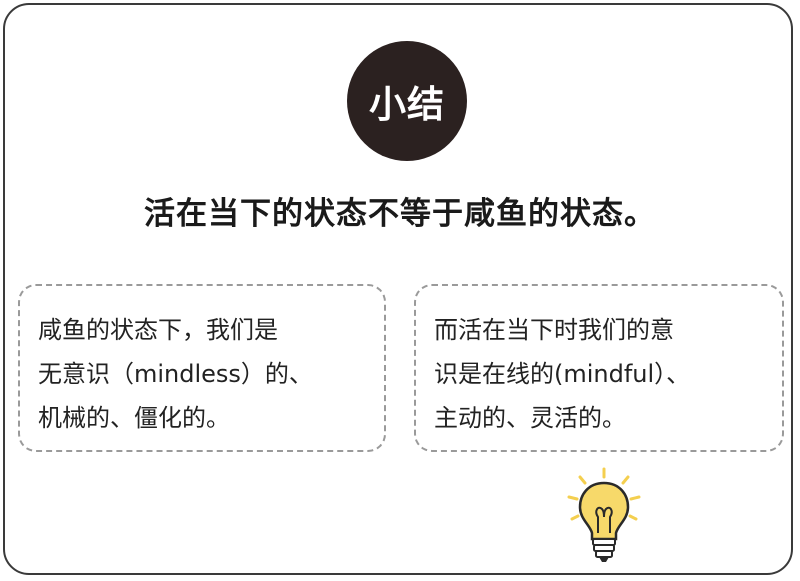 Image resolution: width=800 pixels, height=581 pixels. I want to click on left-dashed-box: 咸鱼的状态下，我们是 无意识（mindless）的、 机械的、僵化的。, so click(202, 368).